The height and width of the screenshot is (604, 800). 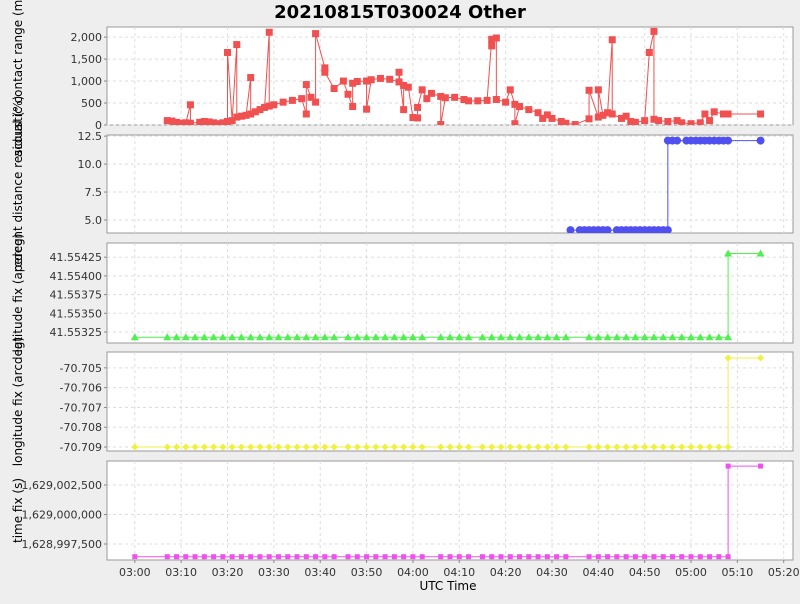 I want to click on plot-area, so click(x=450, y=293).